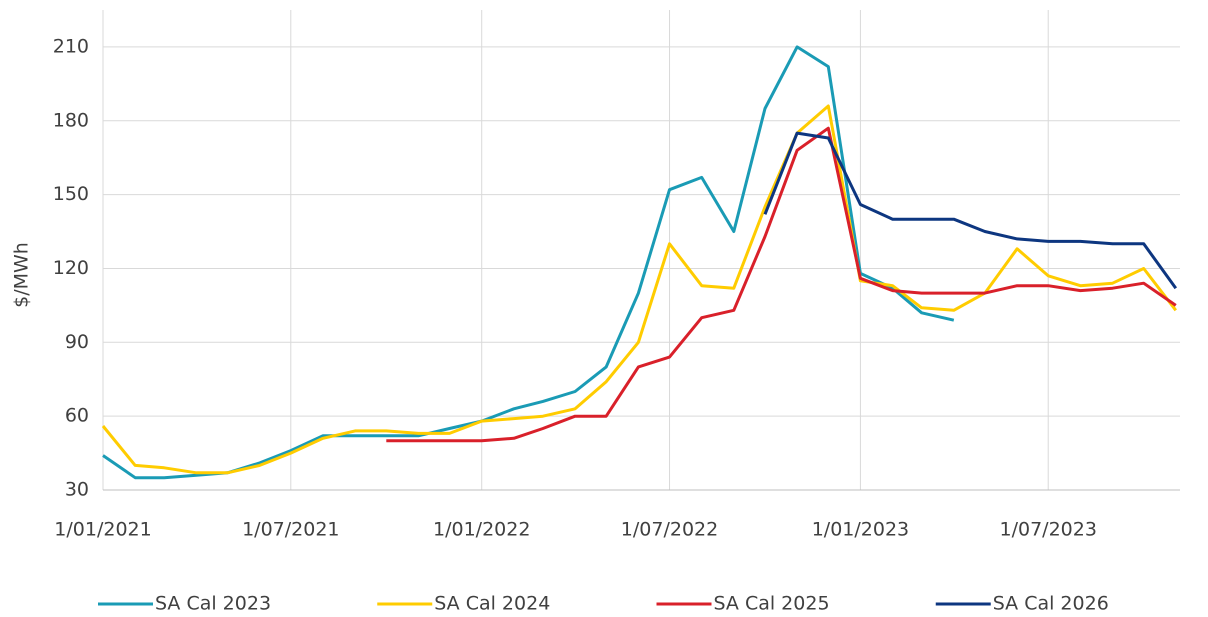  I want to click on y-tick-label: 120, so click(71, 268).